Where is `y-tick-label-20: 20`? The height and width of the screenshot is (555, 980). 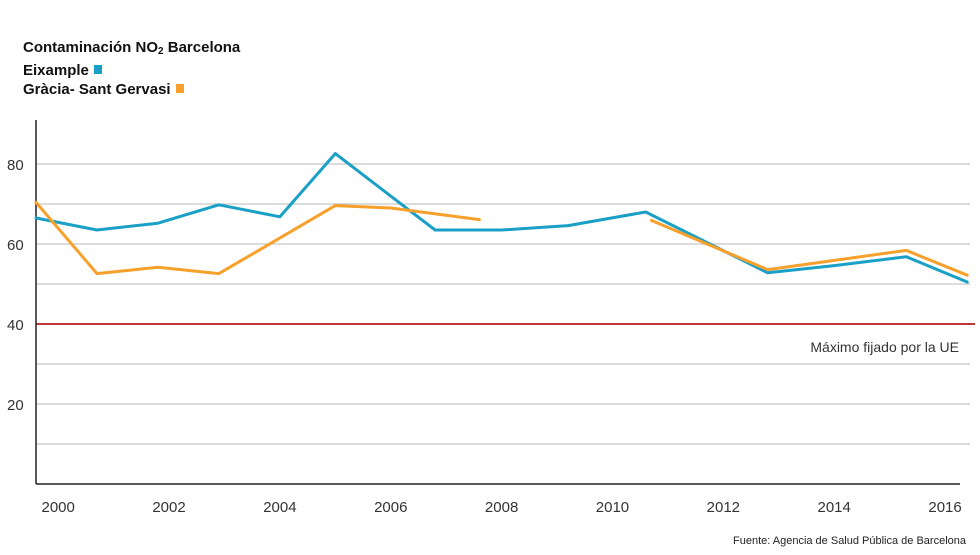 y-tick-label-20: 20 is located at coordinates (15, 405).